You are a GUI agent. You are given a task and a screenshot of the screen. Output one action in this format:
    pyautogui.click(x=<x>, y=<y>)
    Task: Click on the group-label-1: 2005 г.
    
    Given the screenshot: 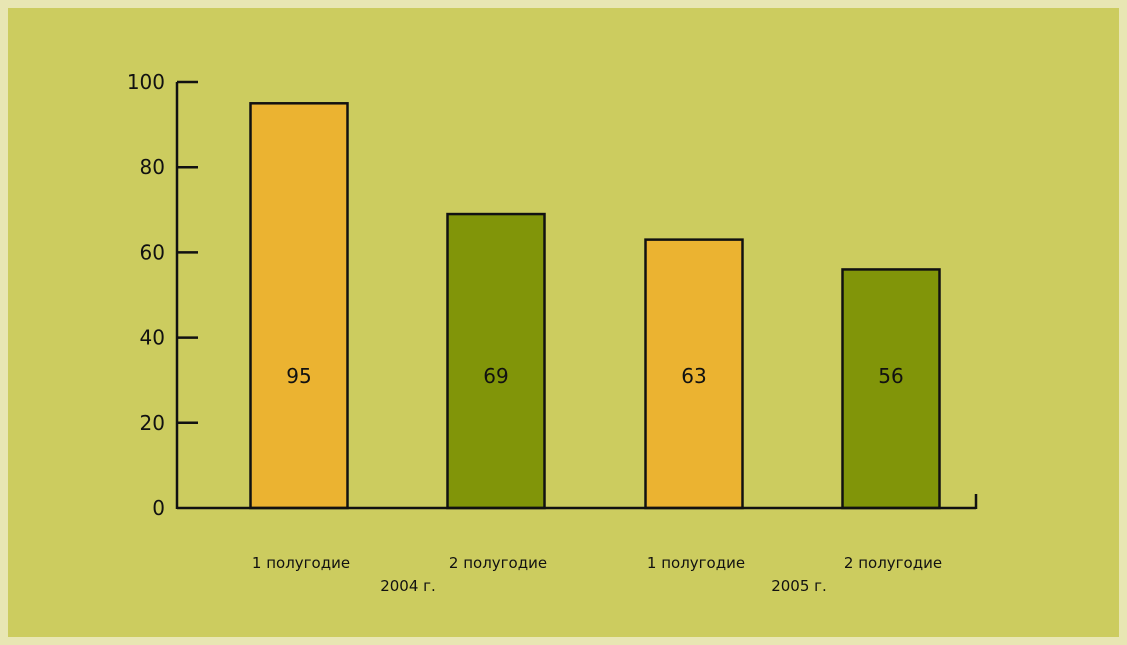 What is the action you would take?
    pyautogui.click(x=799, y=586)
    